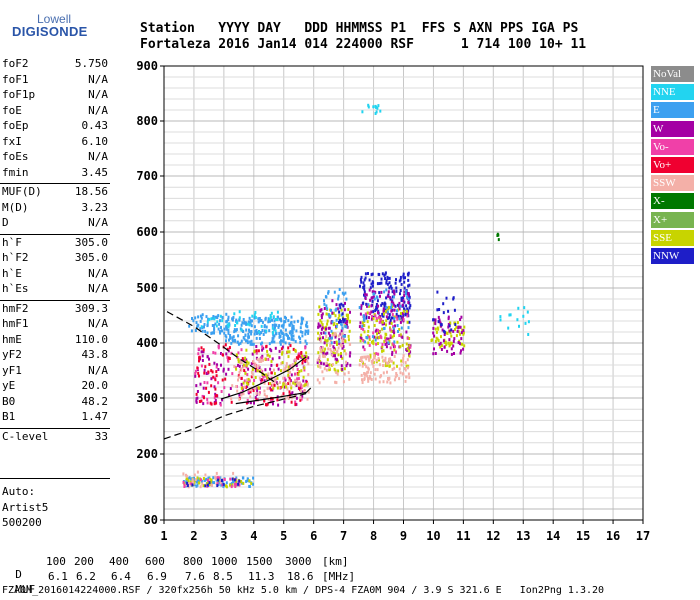 The width and height of the screenshot is (700, 600). I want to click on param-name: B1, so click(9, 416).